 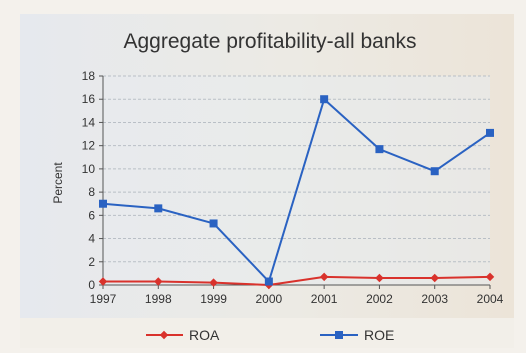 What do you see at coordinates (183, 335) in the screenshot?
I see `legend-item-roa: ROA` at bounding box center [183, 335].